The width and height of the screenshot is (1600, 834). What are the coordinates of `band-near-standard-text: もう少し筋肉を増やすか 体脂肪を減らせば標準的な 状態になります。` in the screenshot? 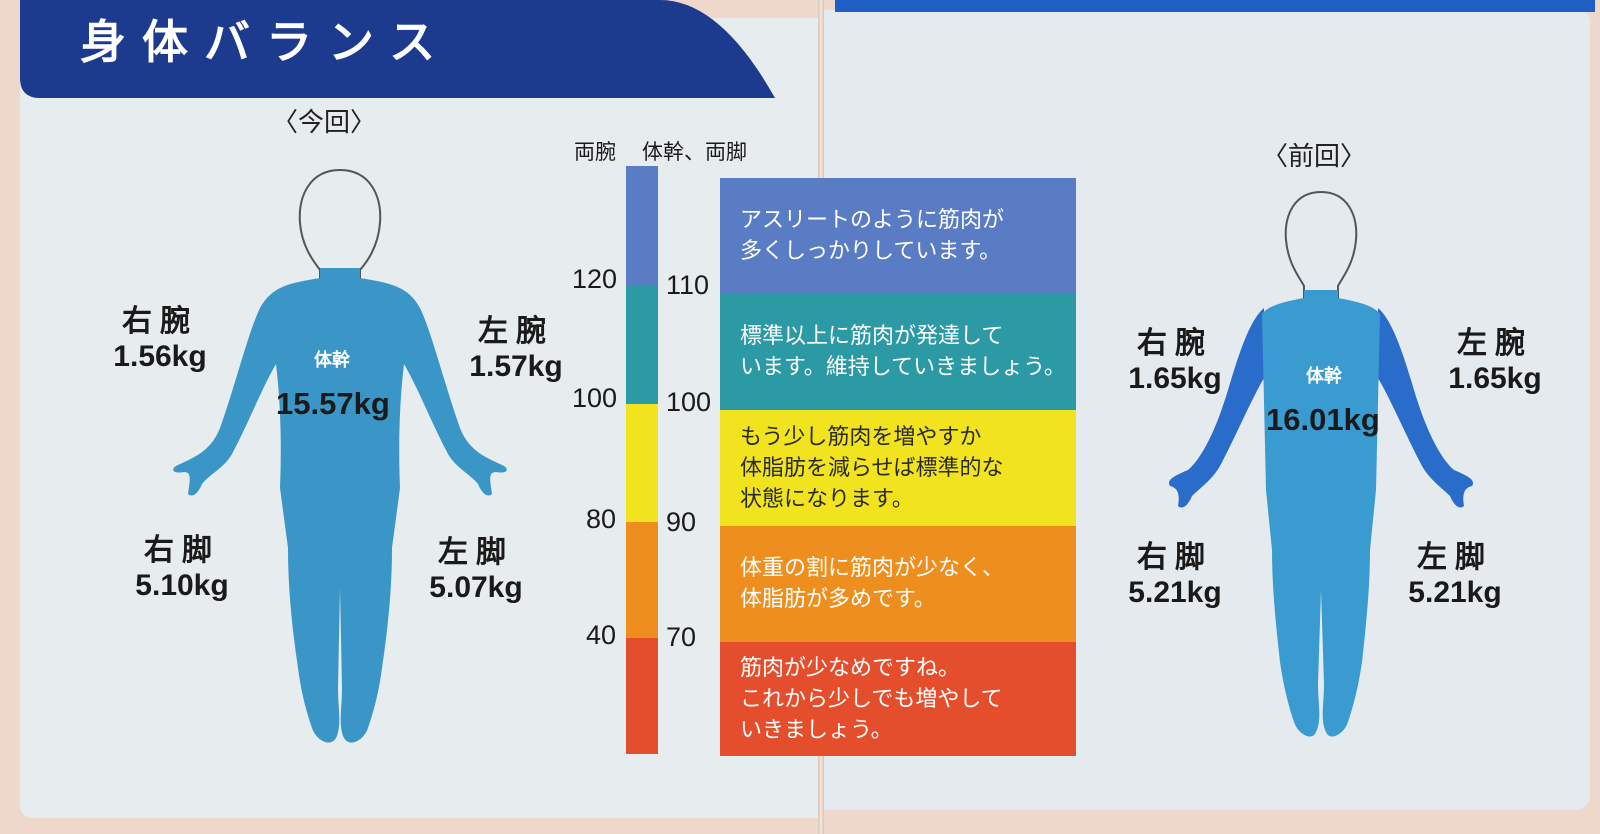 It's located at (872, 468).